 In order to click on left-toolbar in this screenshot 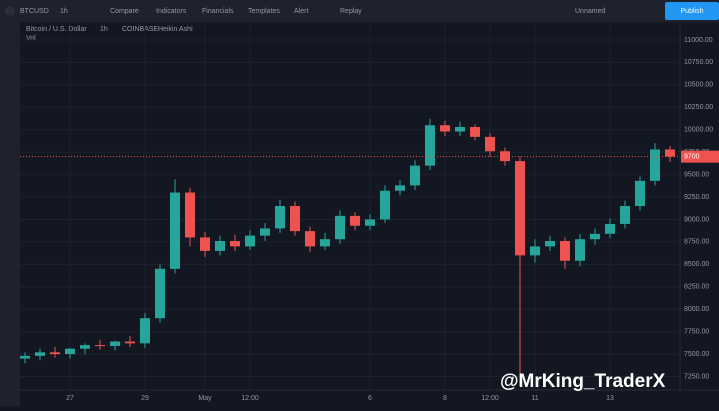, I will do `click(10, 214)`.